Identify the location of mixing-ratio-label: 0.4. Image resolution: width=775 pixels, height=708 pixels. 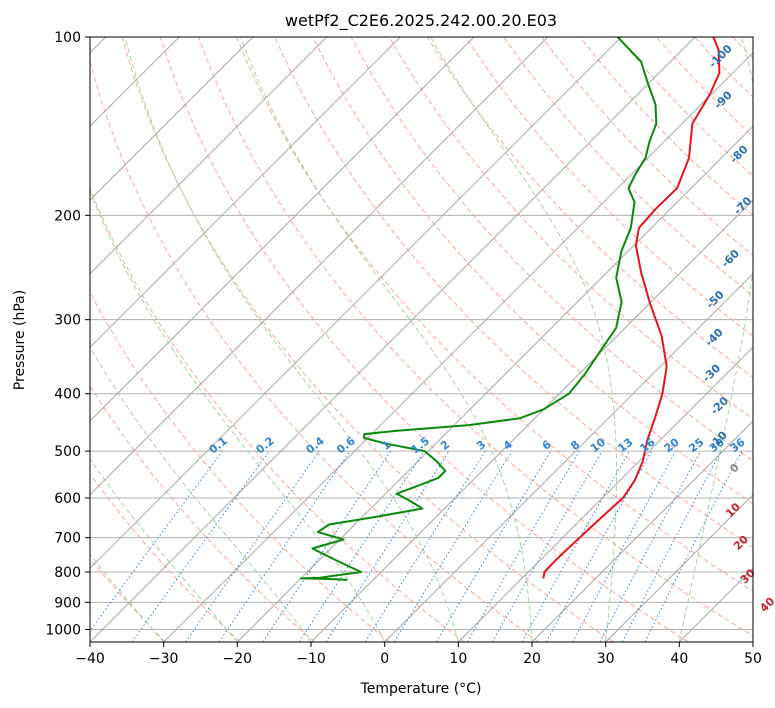
(315, 445).